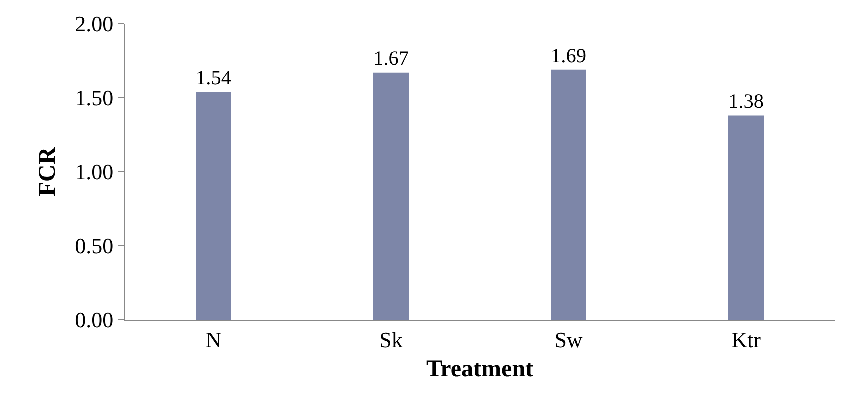 This screenshot has width=849, height=415. What do you see at coordinates (568, 339) in the screenshot?
I see `x-tick-label: Sw` at bounding box center [568, 339].